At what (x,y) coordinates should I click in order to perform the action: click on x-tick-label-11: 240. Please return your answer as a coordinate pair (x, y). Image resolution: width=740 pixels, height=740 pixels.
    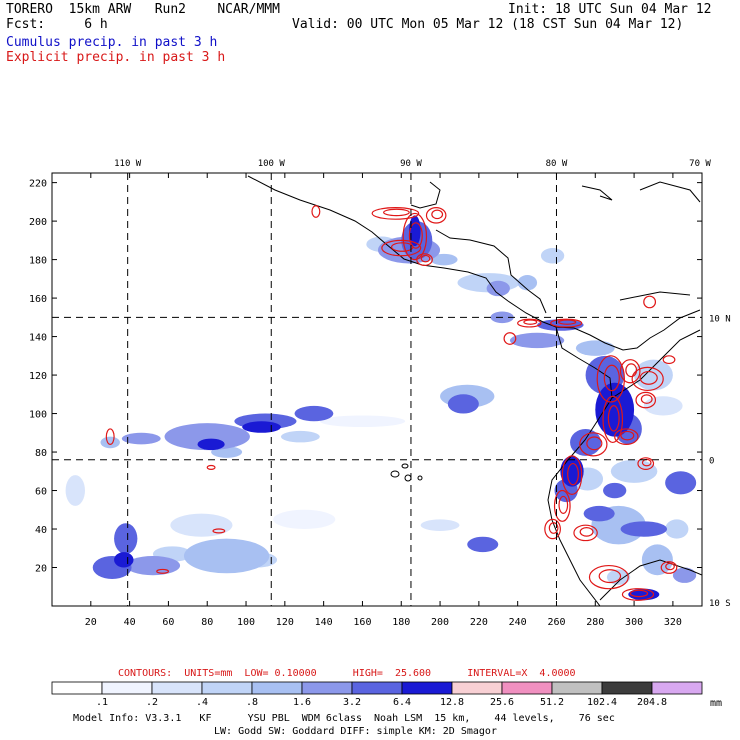
    Looking at the image, I should click on (518, 622).